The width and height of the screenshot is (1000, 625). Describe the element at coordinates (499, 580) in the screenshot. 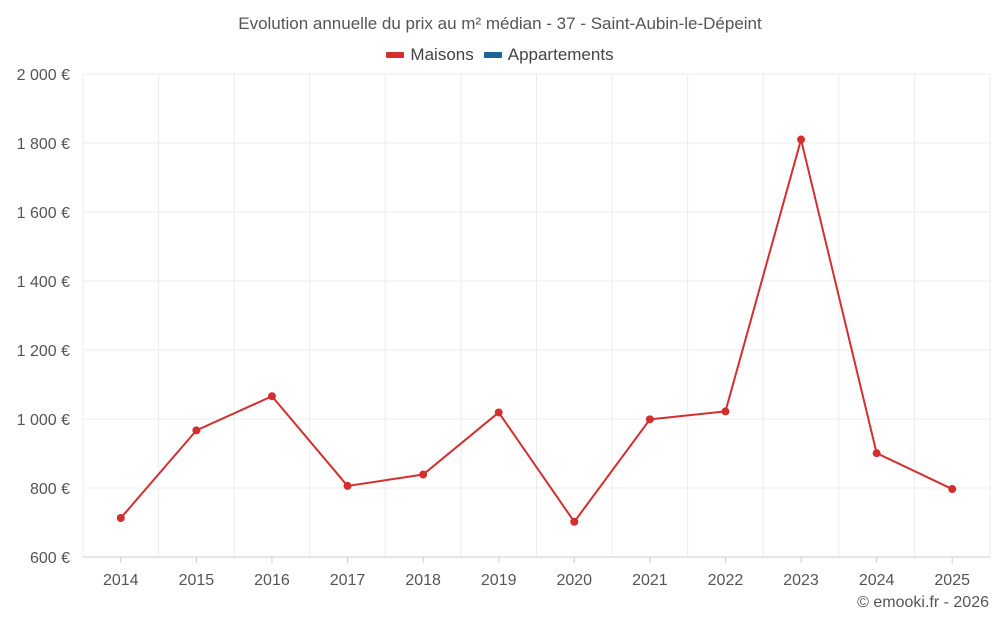

I see `x-tick-label: 2019` at that location.